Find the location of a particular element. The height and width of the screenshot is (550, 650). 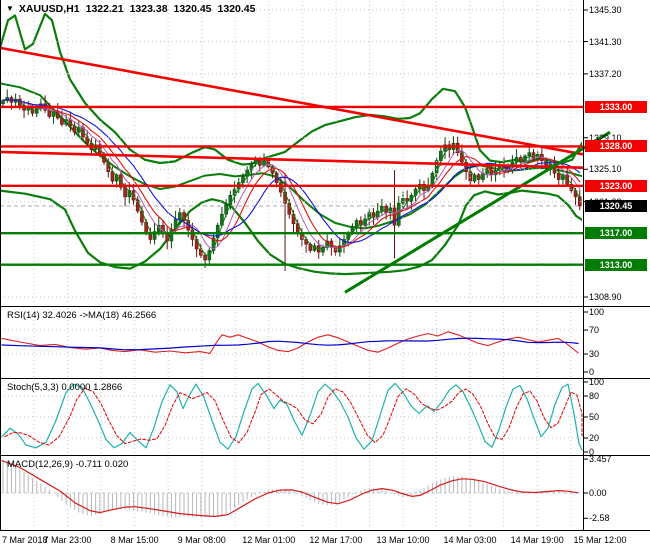

rsi-ma-line is located at coordinates (290, 344).